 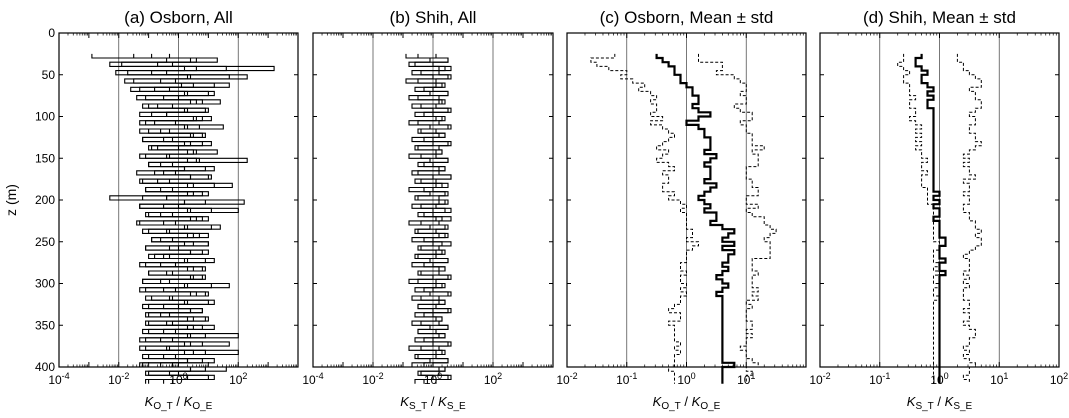 I want to click on y-tick-label: 0, so click(x=51, y=33).